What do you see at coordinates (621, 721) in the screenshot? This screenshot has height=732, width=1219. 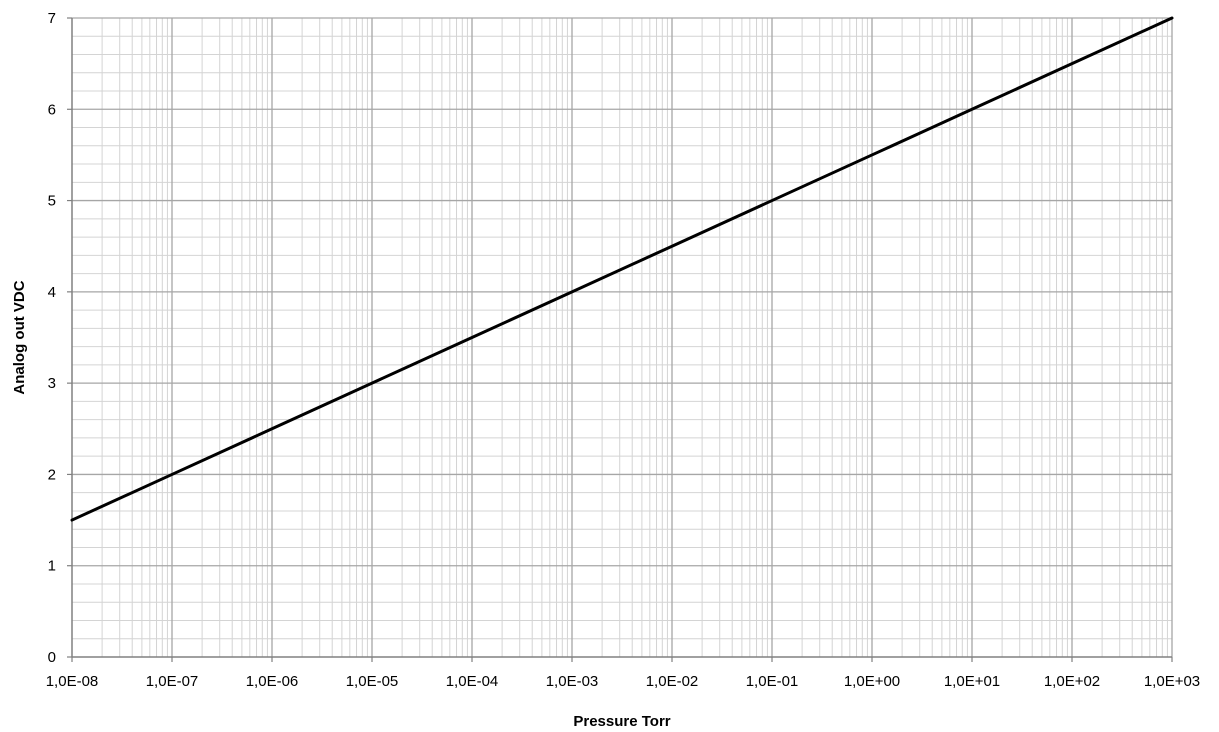 I see `x-axis-title: Pressure Torr` at bounding box center [621, 721].